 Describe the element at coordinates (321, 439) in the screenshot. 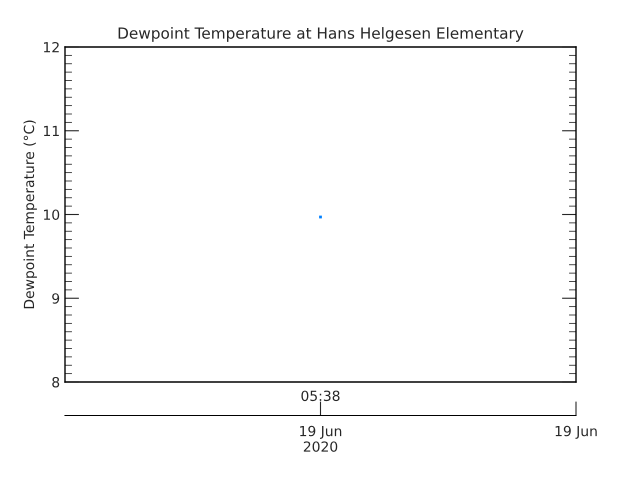

I see `text: 19 Jun 2020` at that location.